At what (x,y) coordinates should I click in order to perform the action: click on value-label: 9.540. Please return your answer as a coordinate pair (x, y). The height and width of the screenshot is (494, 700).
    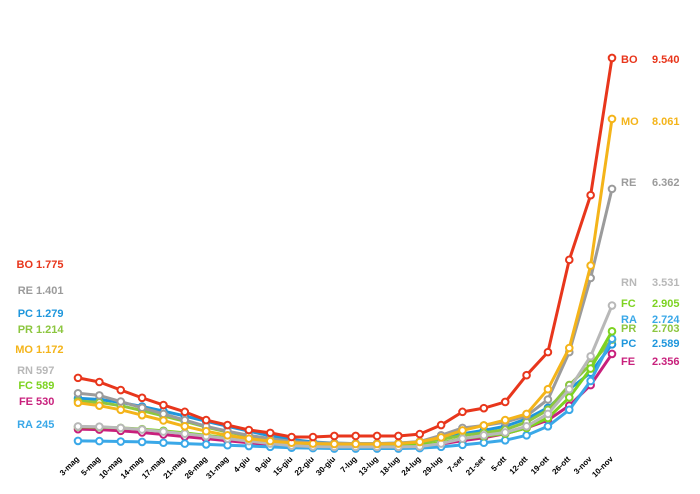
    Looking at the image, I should click on (666, 60).